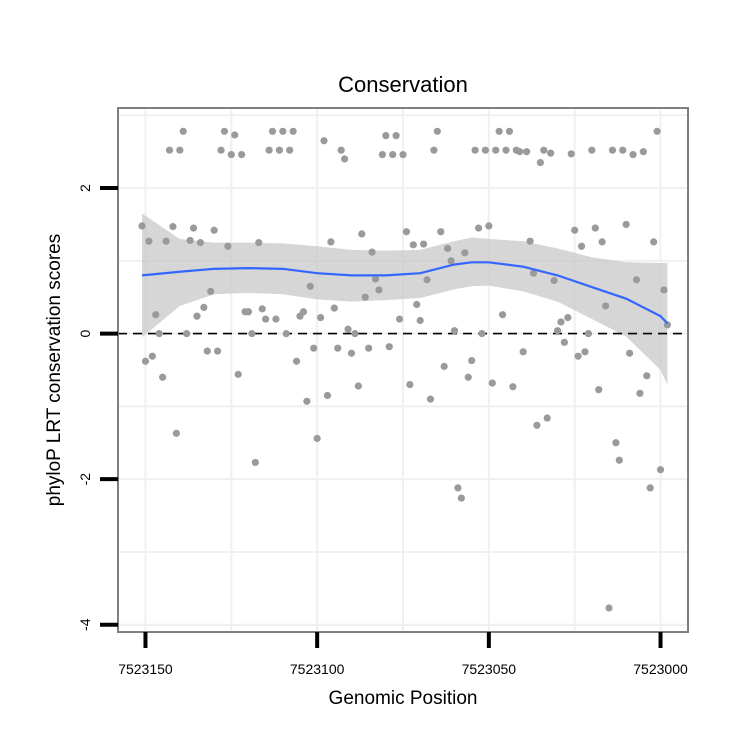  Describe the element at coordinates (85, 188) in the screenshot. I see `y-tick-label: 2` at that location.